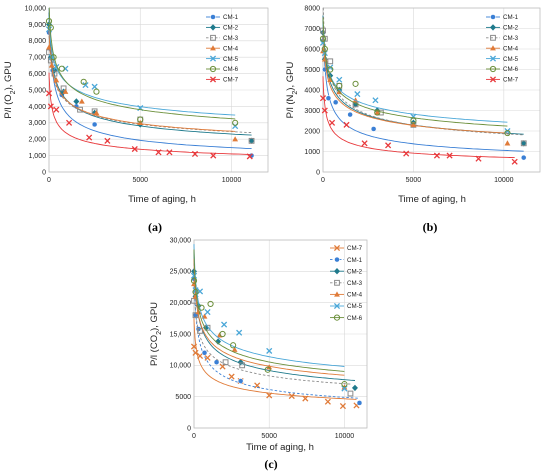  Describe the element at coordinates (36, 8) in the screenshot. I see `y-tick-label: 10,000` at that location.